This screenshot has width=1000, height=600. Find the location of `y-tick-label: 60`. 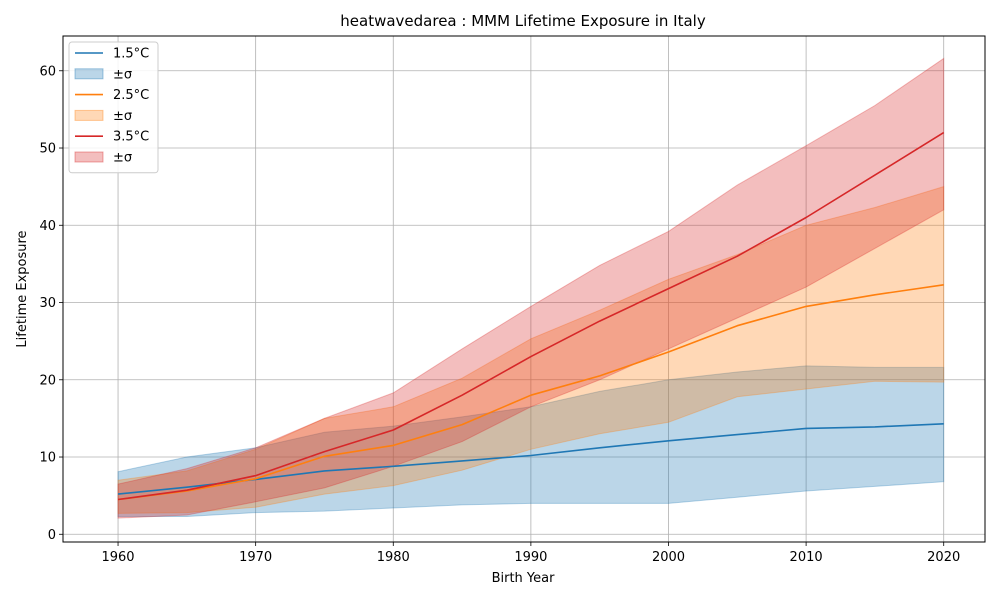

y-tick-label: 60 is located at coordinates (47, 71).